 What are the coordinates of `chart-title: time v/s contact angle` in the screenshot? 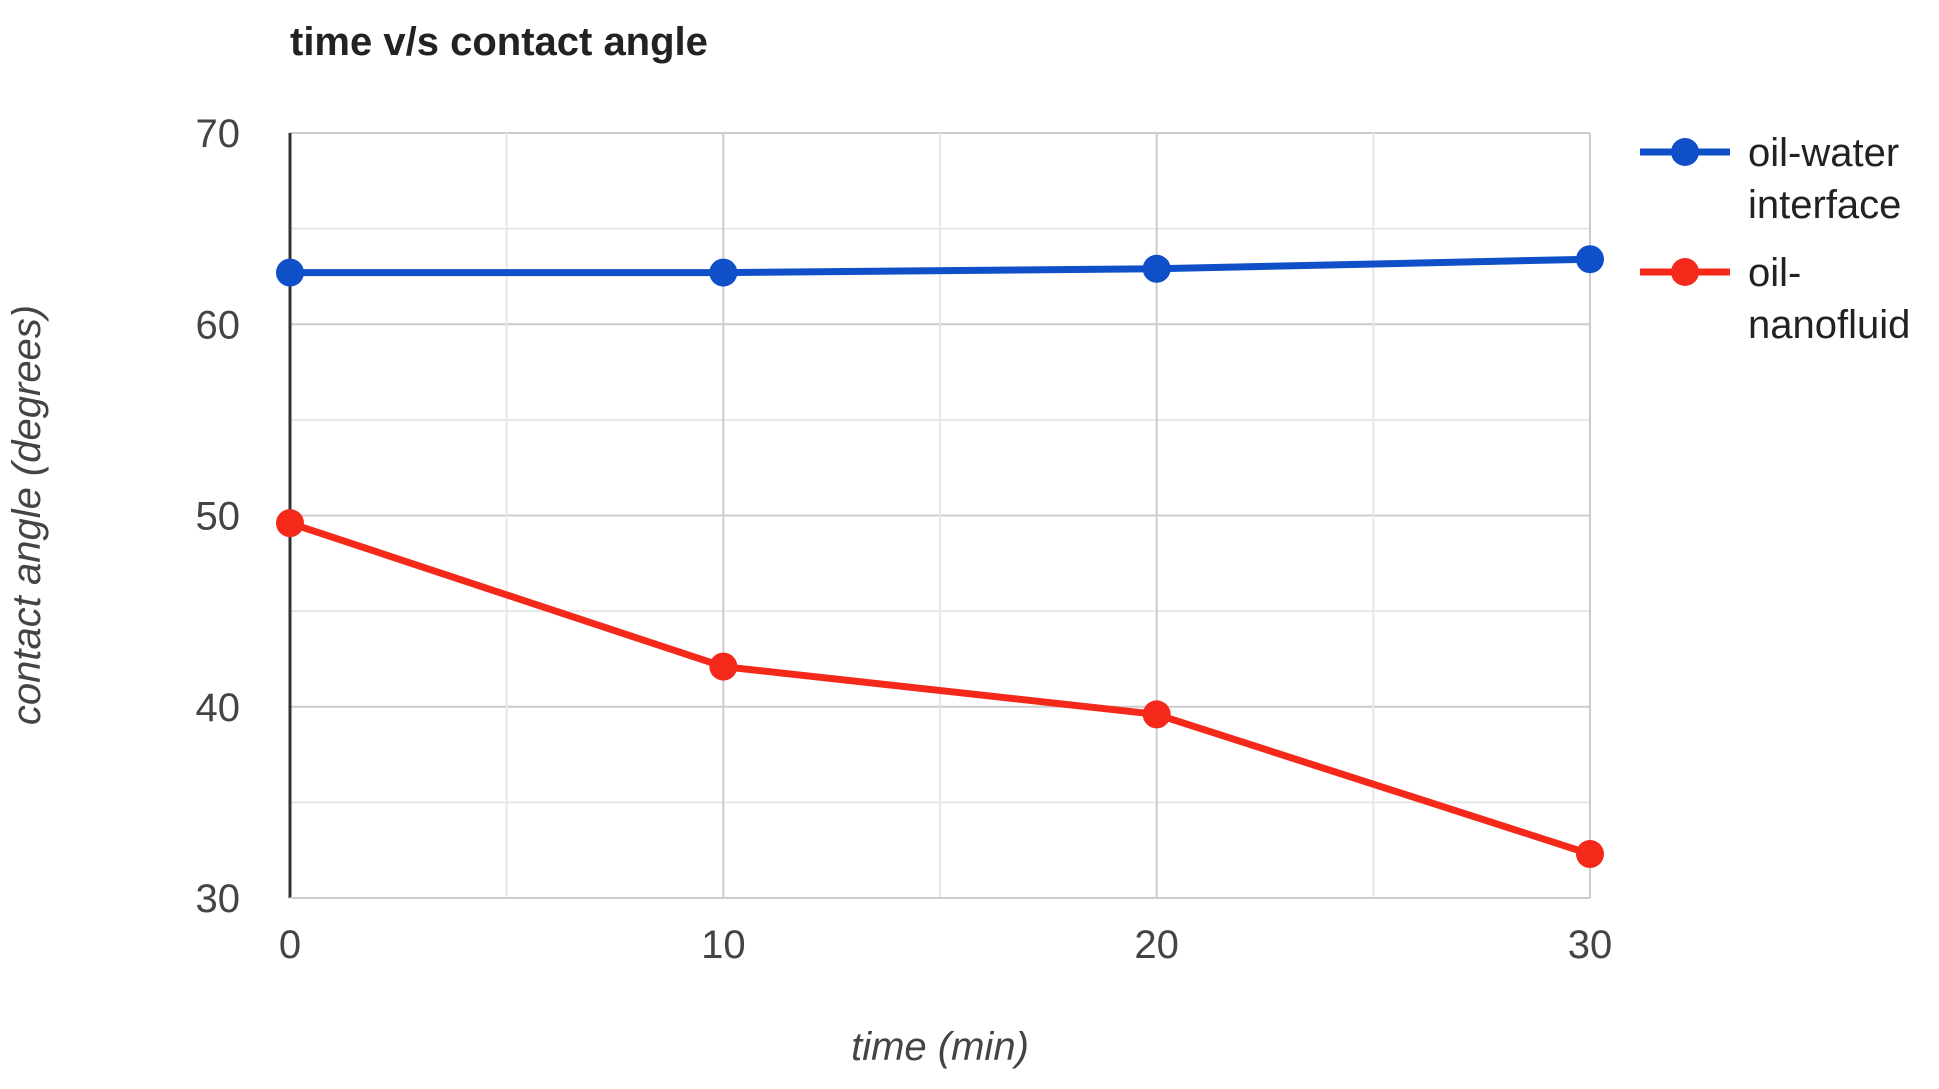 It's located at (499, 42).